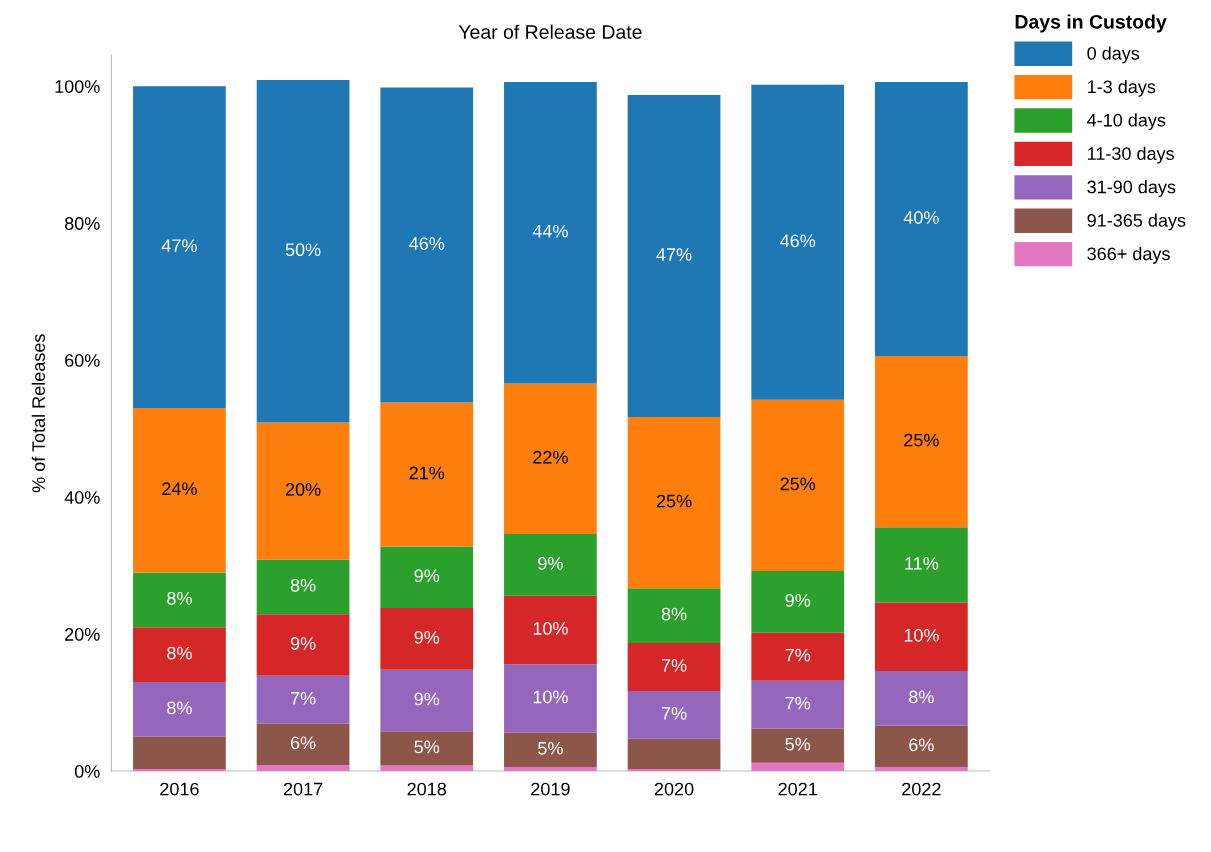 Image resolution: width=1211 pixels, height=852 pixels. Describe the element at coordinates (1131, 188) in the screenshot. I see `legend-label: 31-90 days` at that location.